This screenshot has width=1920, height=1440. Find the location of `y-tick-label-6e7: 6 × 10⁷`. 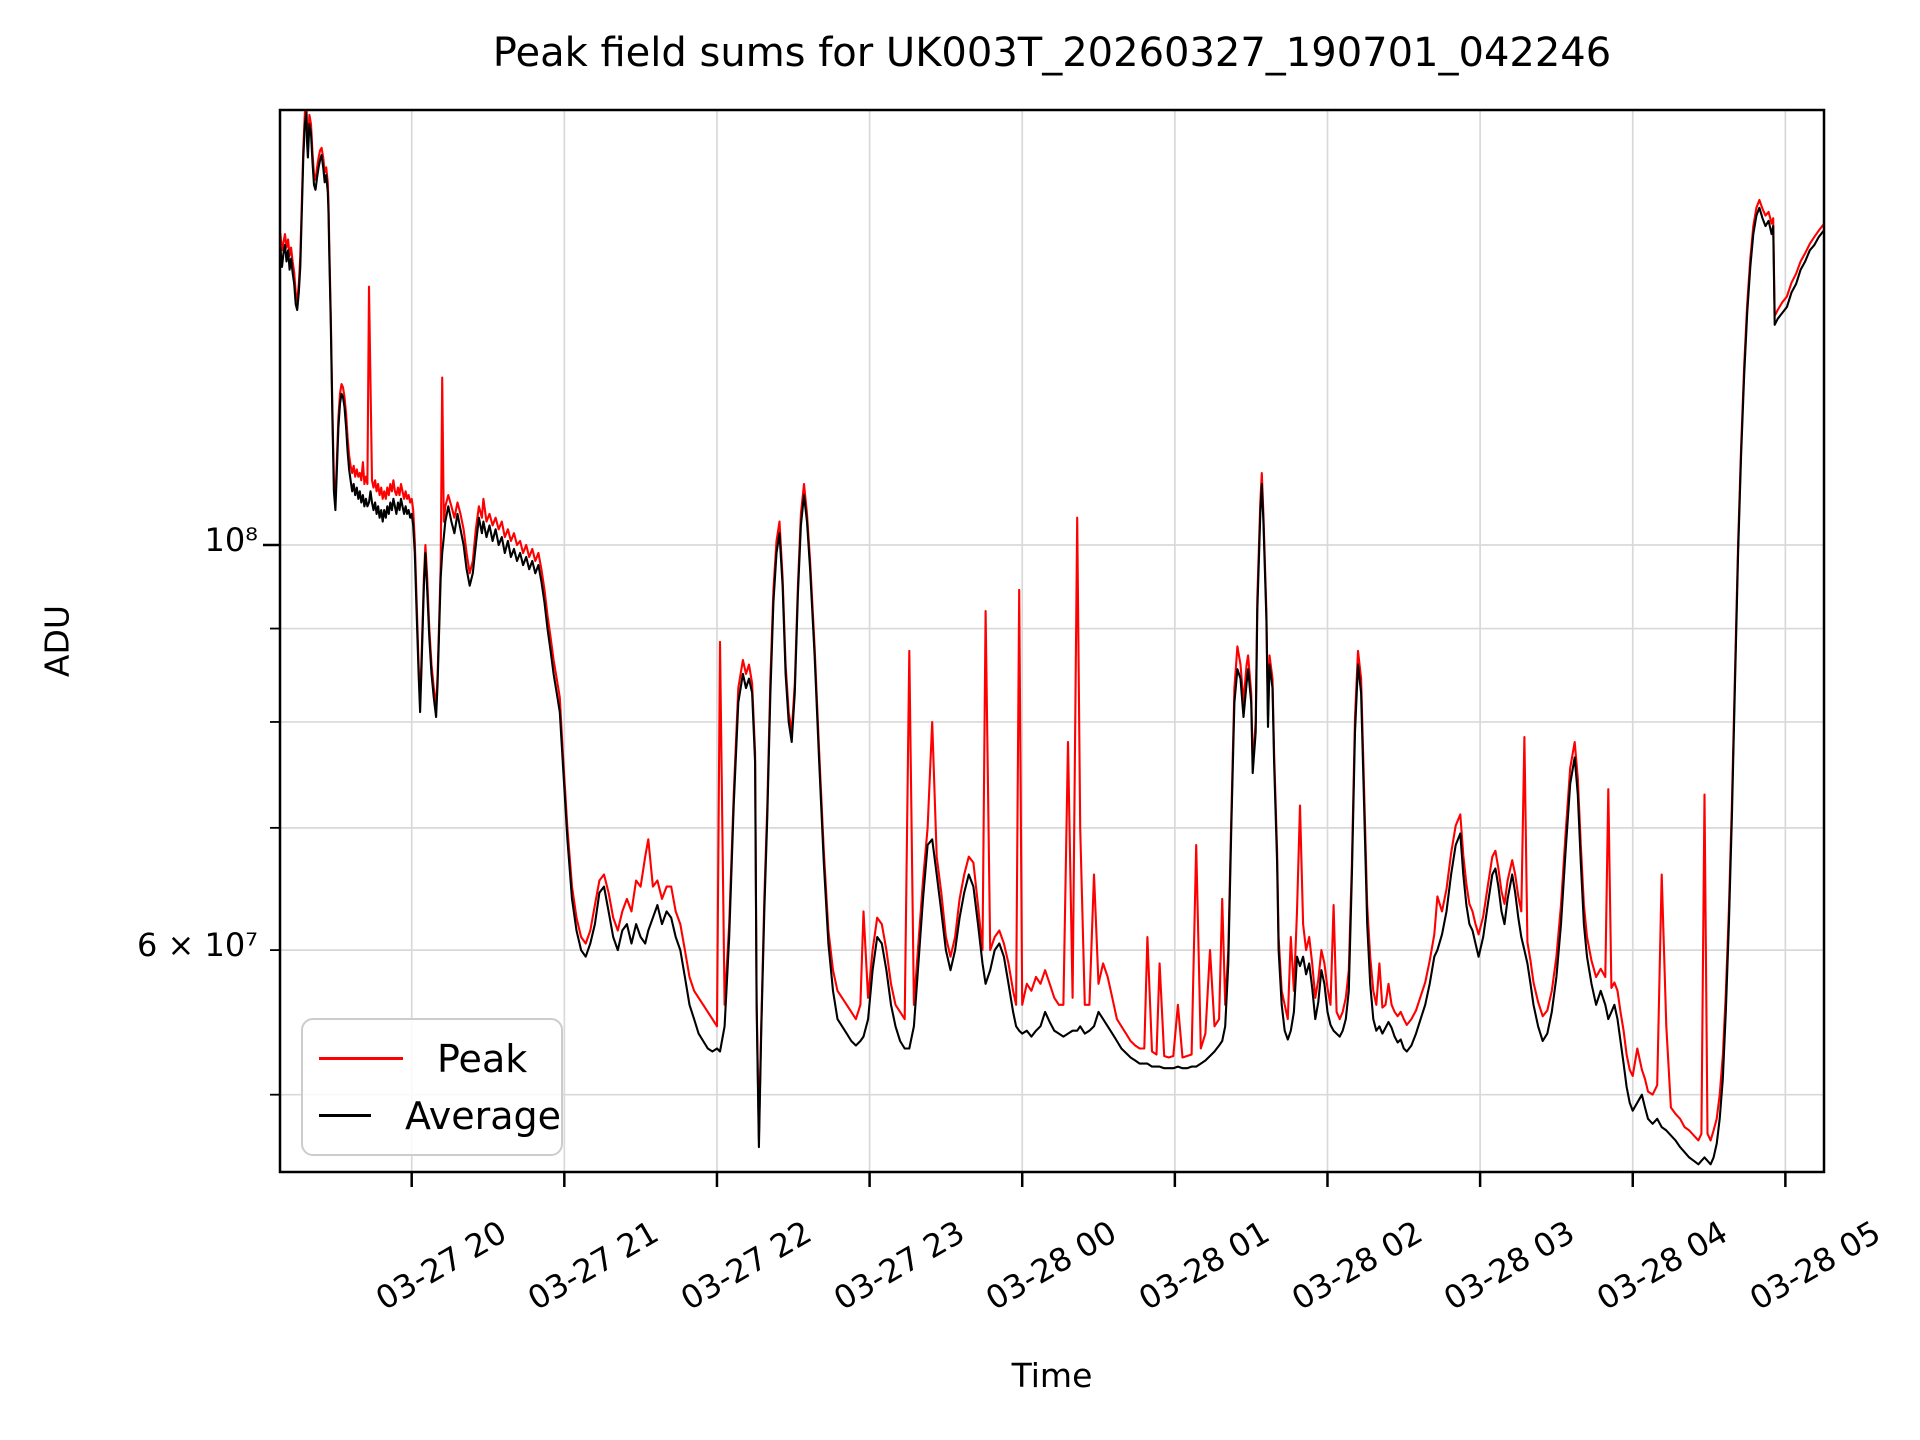

y-tick-label-6e7: 6 × 10⁷ is located at coordinates (197, 945).